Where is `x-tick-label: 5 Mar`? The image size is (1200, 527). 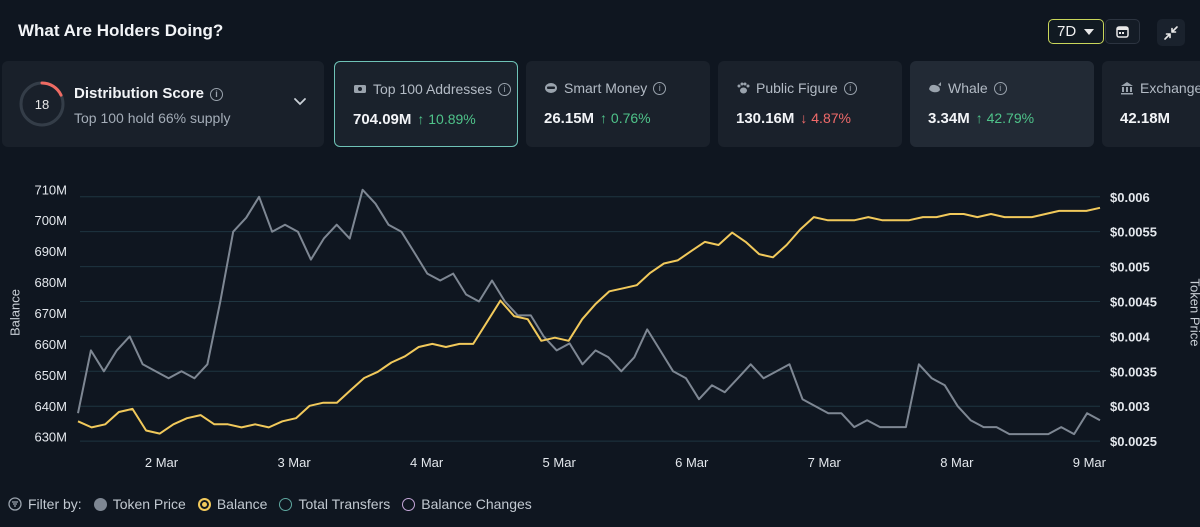 x-tick-label: 5 Mar is located at coordinates (560, 462).